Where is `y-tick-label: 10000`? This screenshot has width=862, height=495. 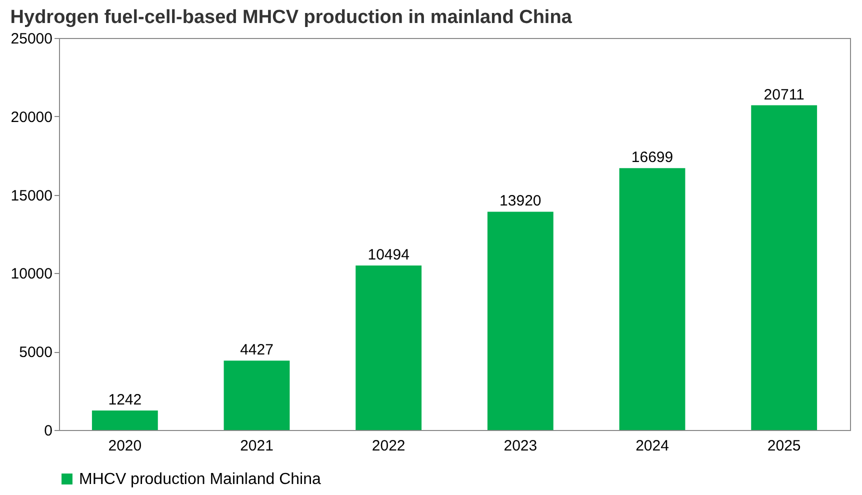 y-tick-label: 10000 is located at coordinates (31, 274).